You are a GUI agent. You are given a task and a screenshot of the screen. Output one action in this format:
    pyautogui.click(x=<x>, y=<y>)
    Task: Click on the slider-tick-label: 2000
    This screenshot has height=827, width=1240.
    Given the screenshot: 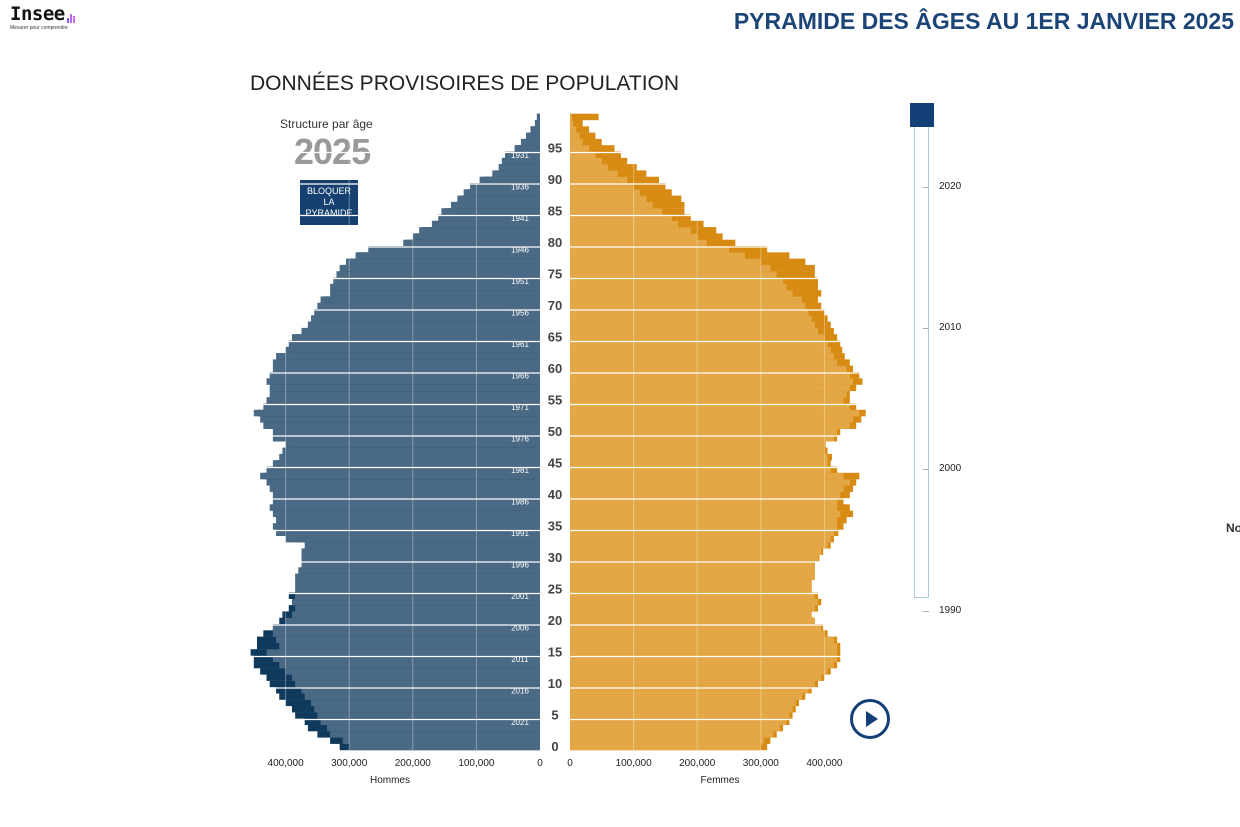 What is the action you would take?
    pyautogui.click(x=950, y=468)
    